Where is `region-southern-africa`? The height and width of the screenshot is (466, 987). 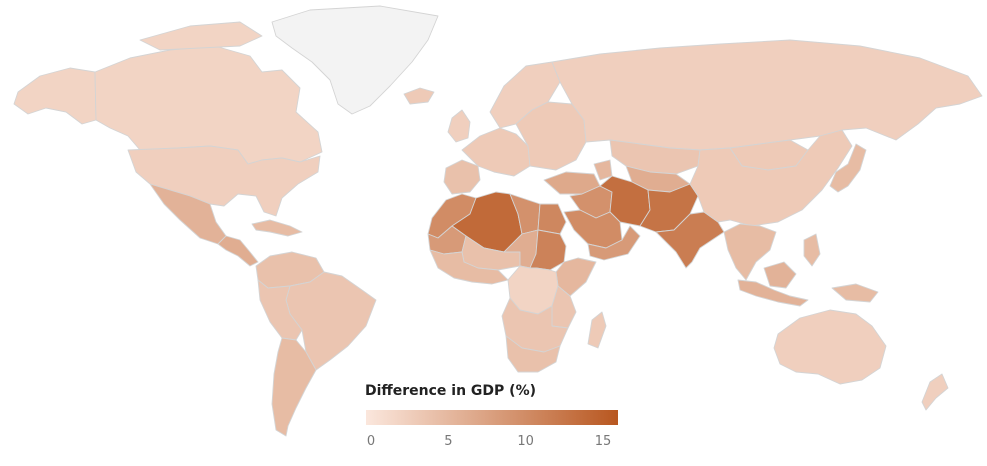 region-southern-africa is located at coordinates (535, 325).